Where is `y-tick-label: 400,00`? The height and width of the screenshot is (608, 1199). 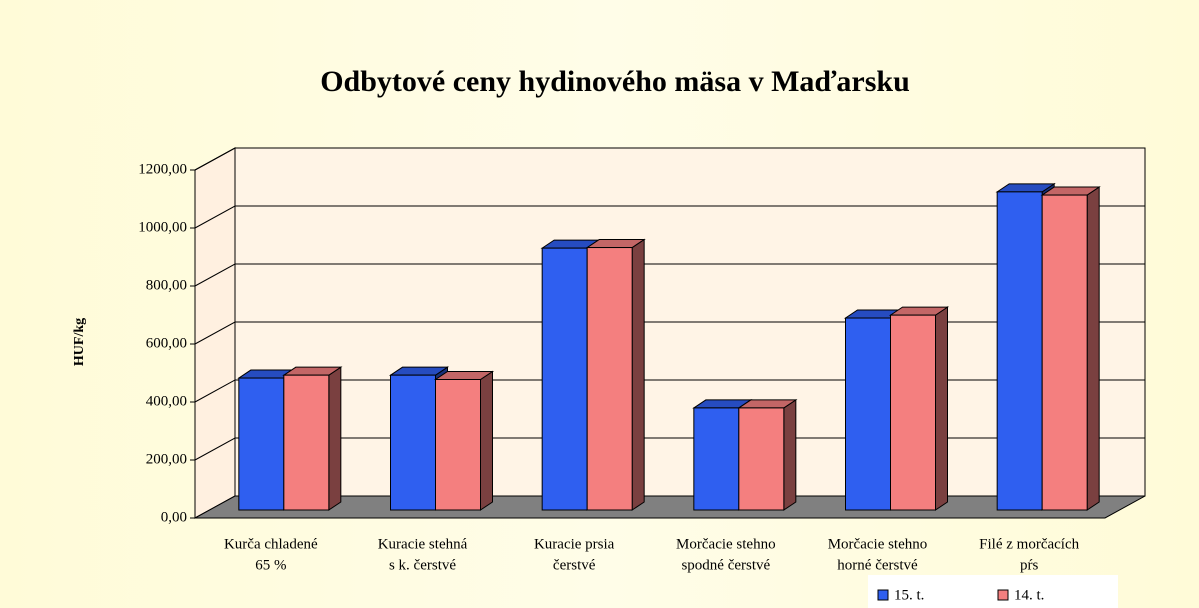 y-tick-label: 400,00 is located at coordinates (166, 401).